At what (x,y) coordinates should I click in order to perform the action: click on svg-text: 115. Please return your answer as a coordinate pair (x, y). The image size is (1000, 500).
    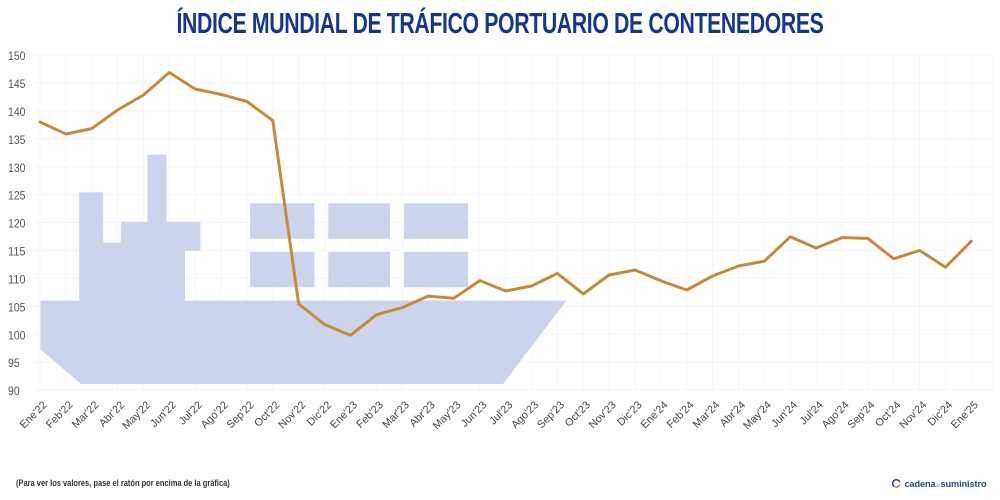
    Looking at the image, I should click on (17, 252).